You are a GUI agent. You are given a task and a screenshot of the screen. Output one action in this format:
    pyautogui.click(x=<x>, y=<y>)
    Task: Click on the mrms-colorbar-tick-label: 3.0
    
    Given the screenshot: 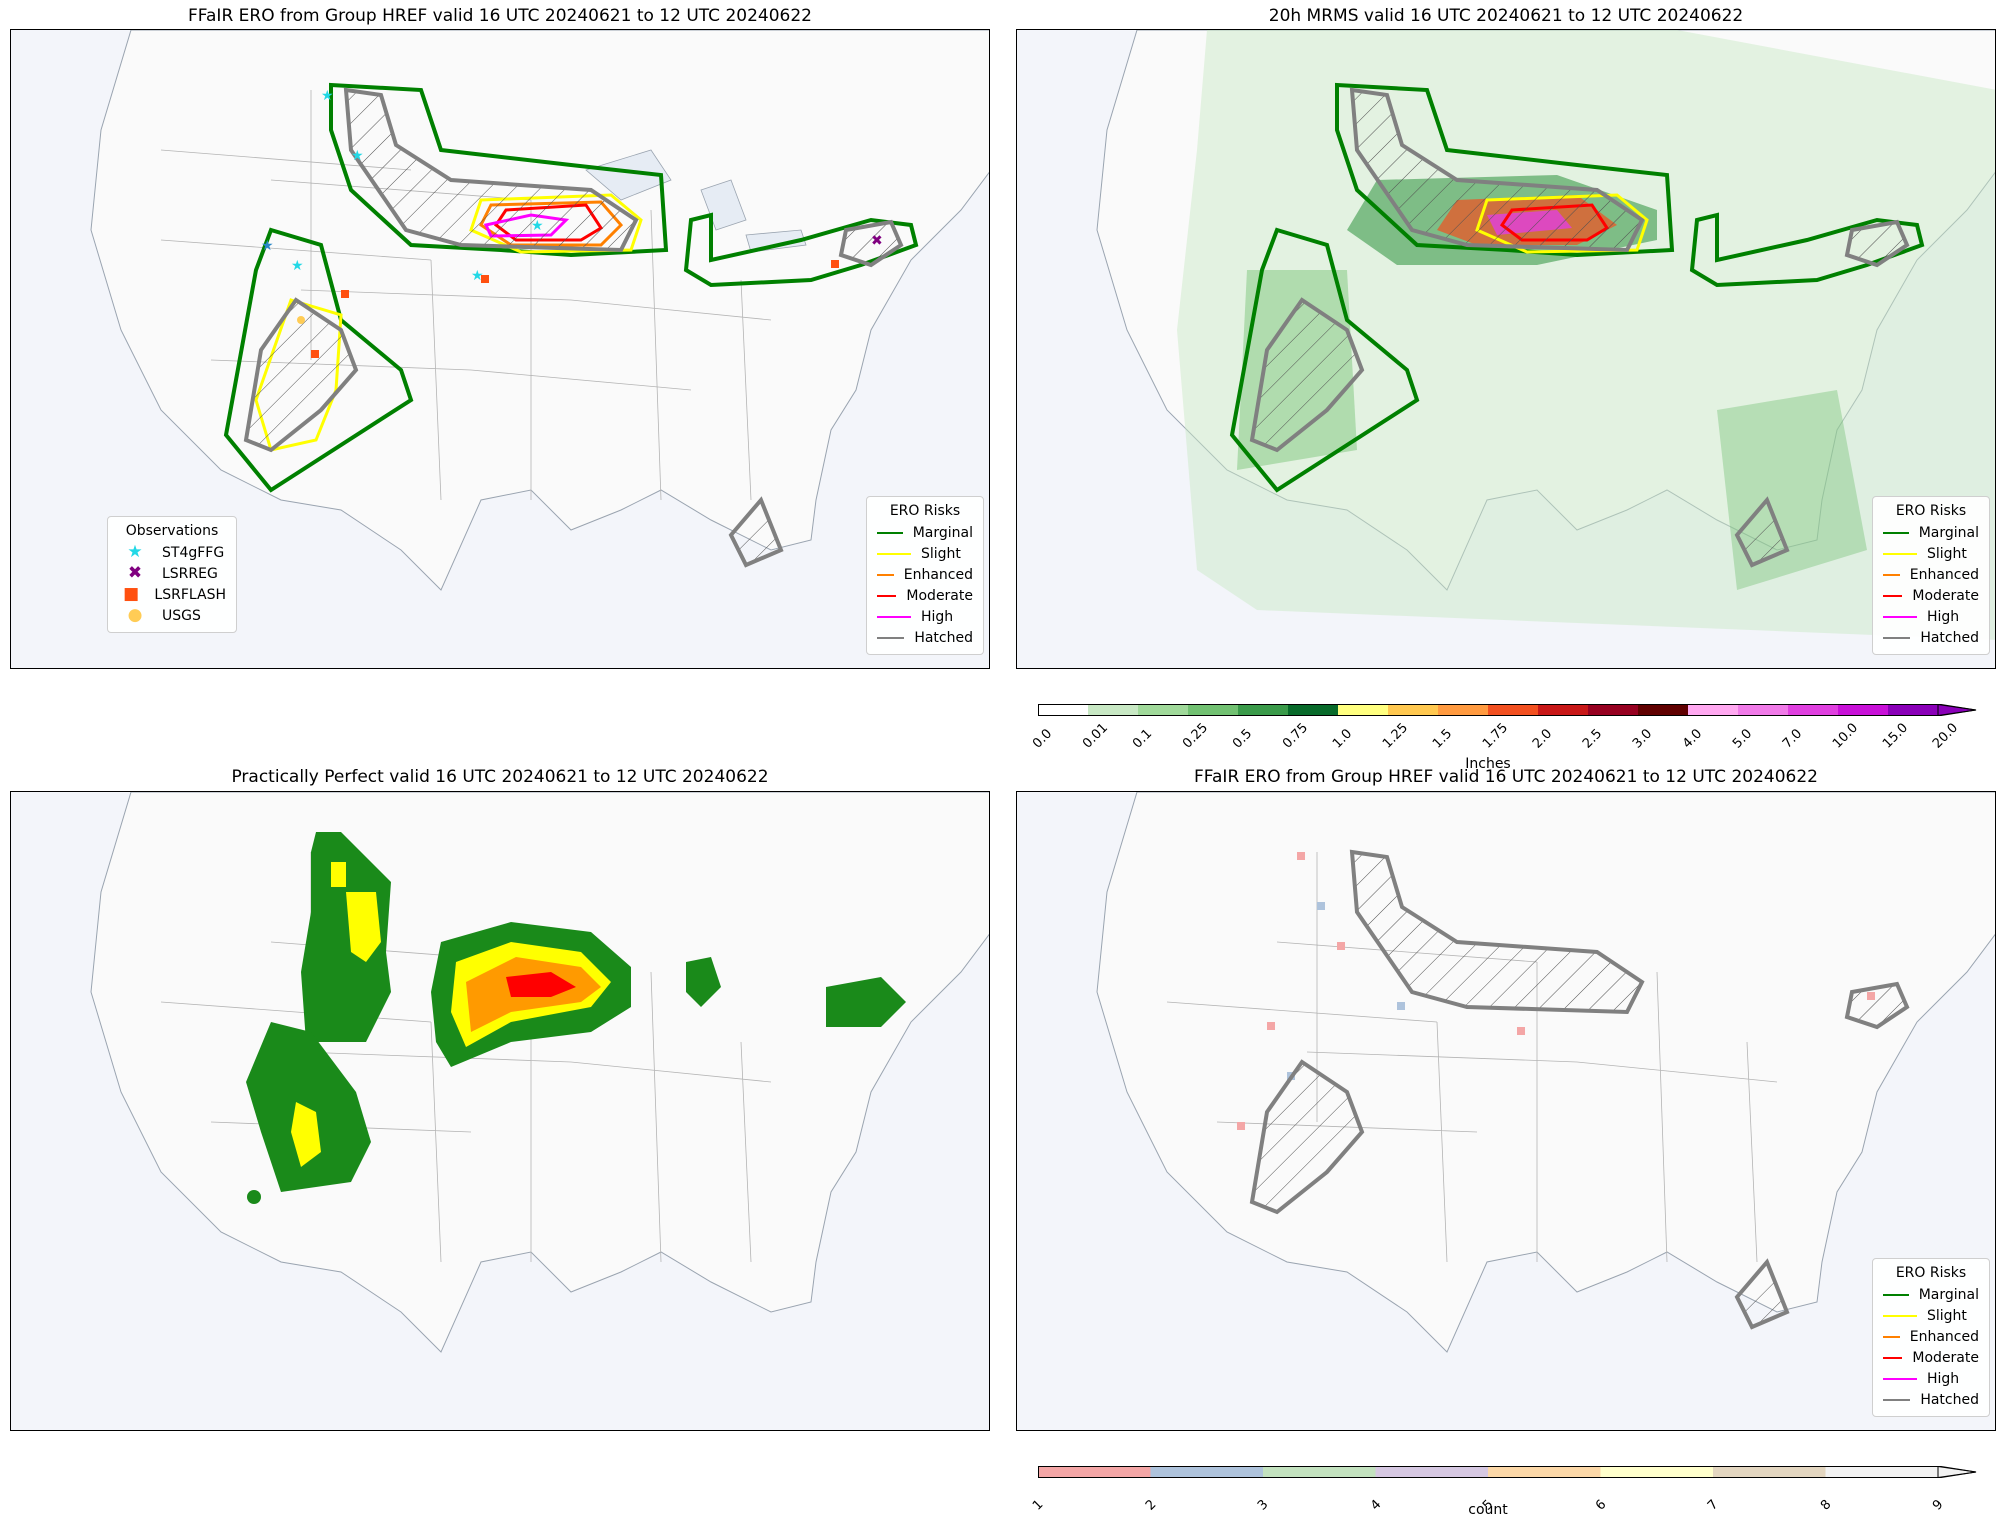 What is the action you would take?
    pyautogui.click(x=1643, y=739)
    